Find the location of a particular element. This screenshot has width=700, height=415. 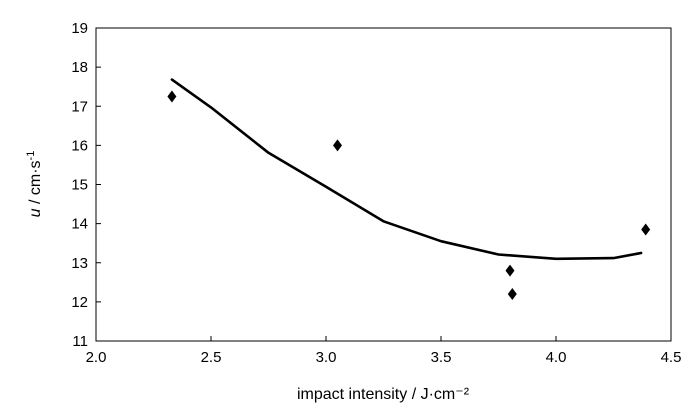

x-tick-label: 3.0 is located at coordinates (326, 357).